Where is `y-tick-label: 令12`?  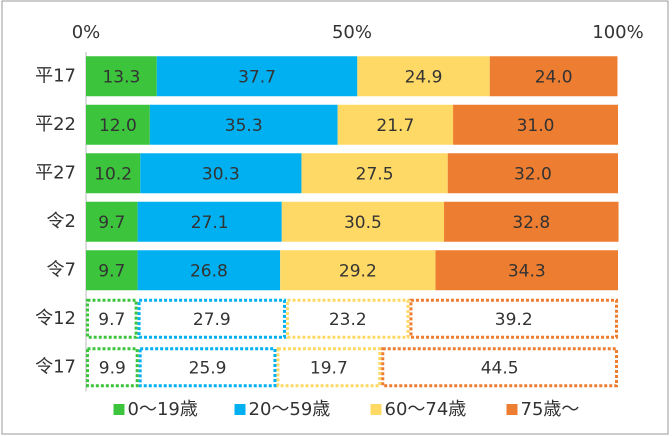 y-tick-label: 令12 is located at coordinates (55, 318).